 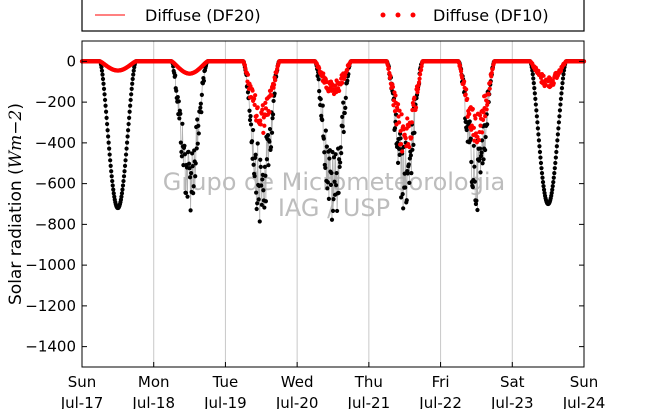 I want to click on y-tick-label: −200, so click(x=55, y=102).